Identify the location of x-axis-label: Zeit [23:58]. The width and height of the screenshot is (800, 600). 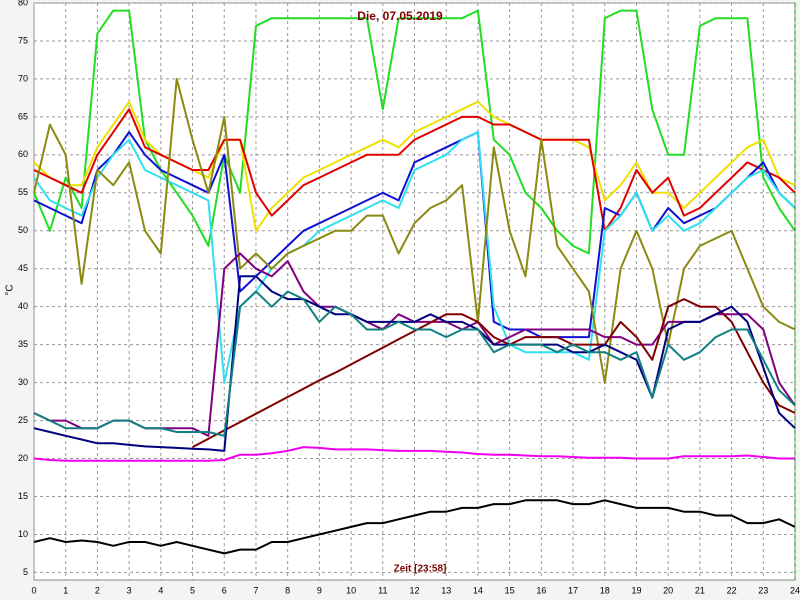
(420, 569).